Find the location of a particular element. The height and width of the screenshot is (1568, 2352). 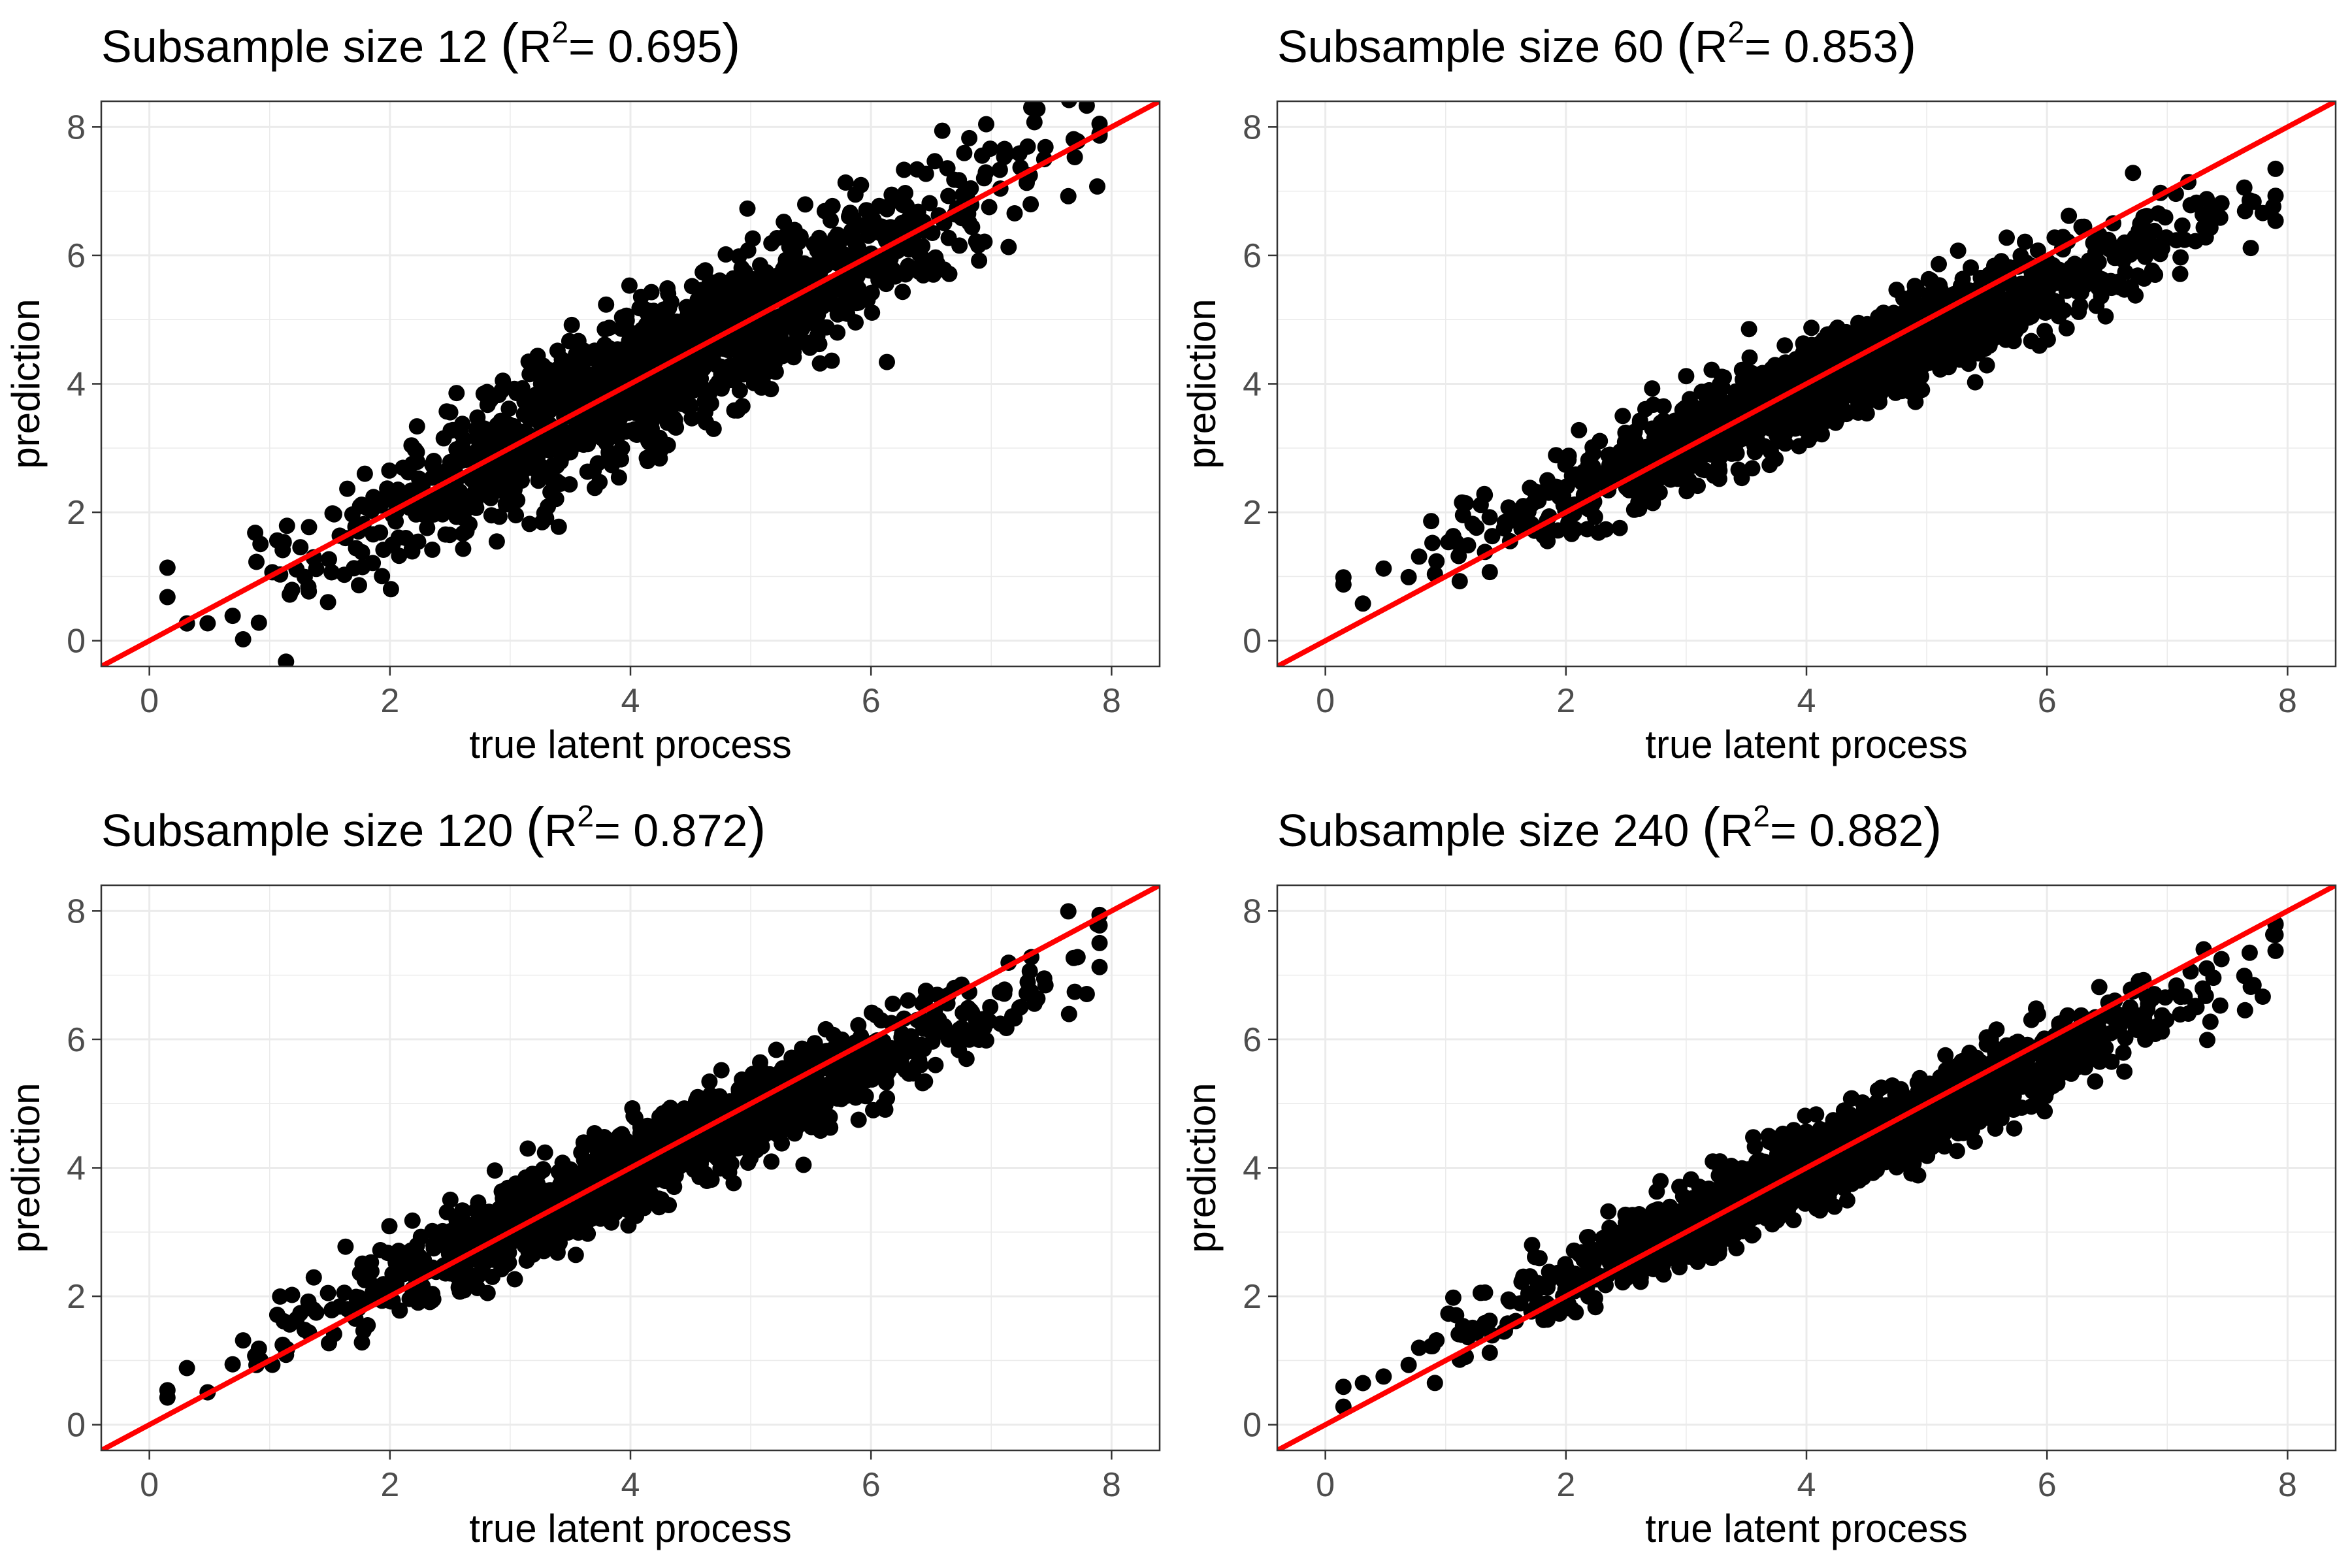

panel-title: Subsample size 60 (R2= 0.853) is located at coordinates (1597, 43).